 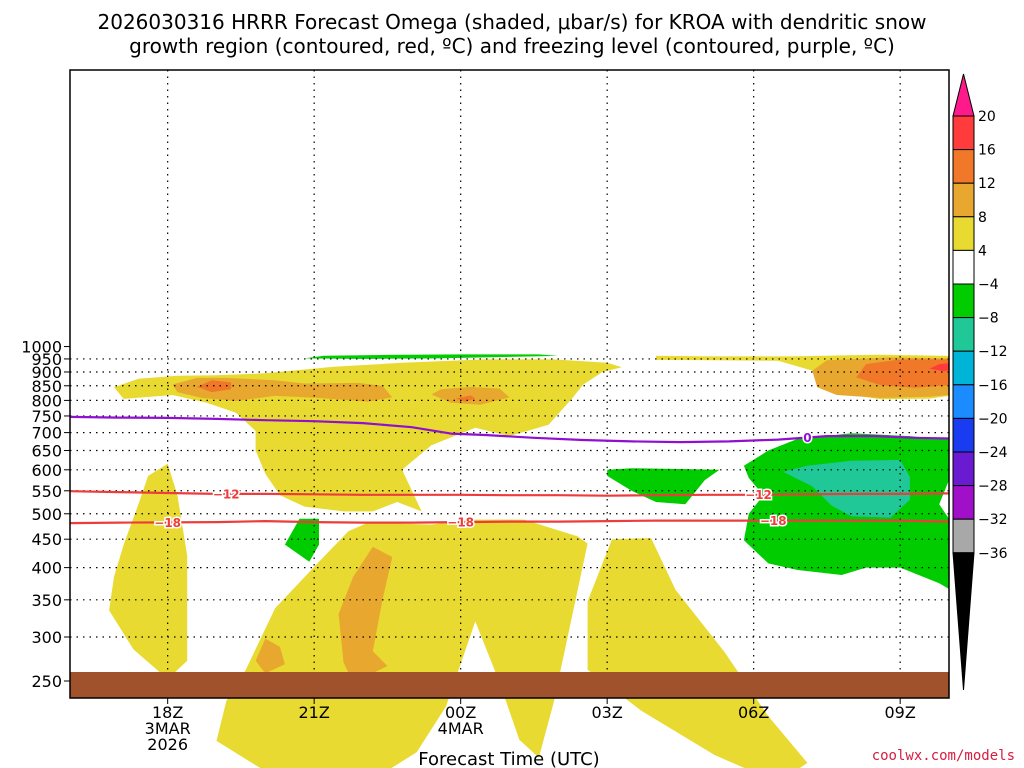 What do you see at coordinates (758, 495) in the screenshot?
I see `dgz-minus-12-label-2: −12` at bounding box center [758, 495].